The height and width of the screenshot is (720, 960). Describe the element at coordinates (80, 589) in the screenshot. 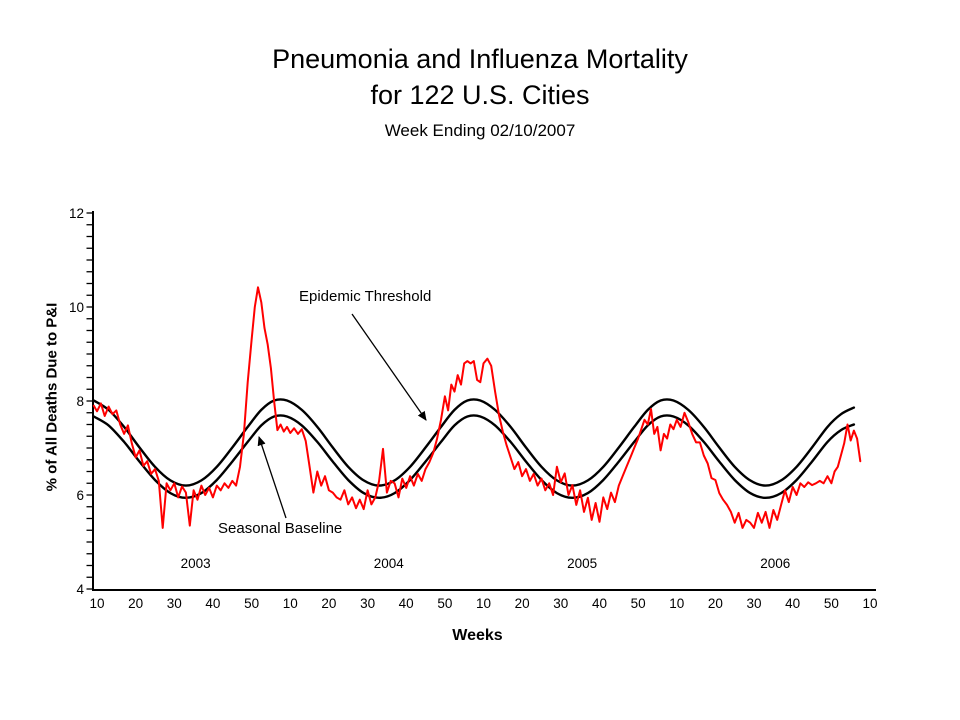

I see `svg-text: 4` at that location.